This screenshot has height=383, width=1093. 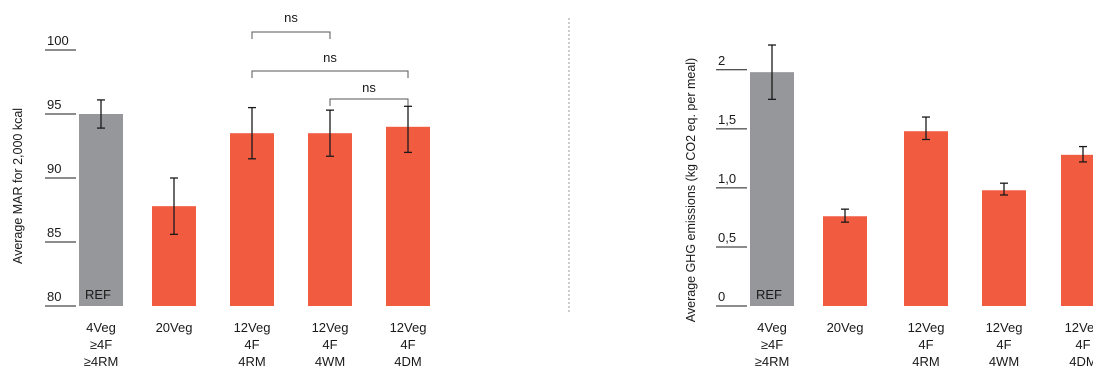 I want to click on y-tick-label: 1,0, so click(x=727, y=178).